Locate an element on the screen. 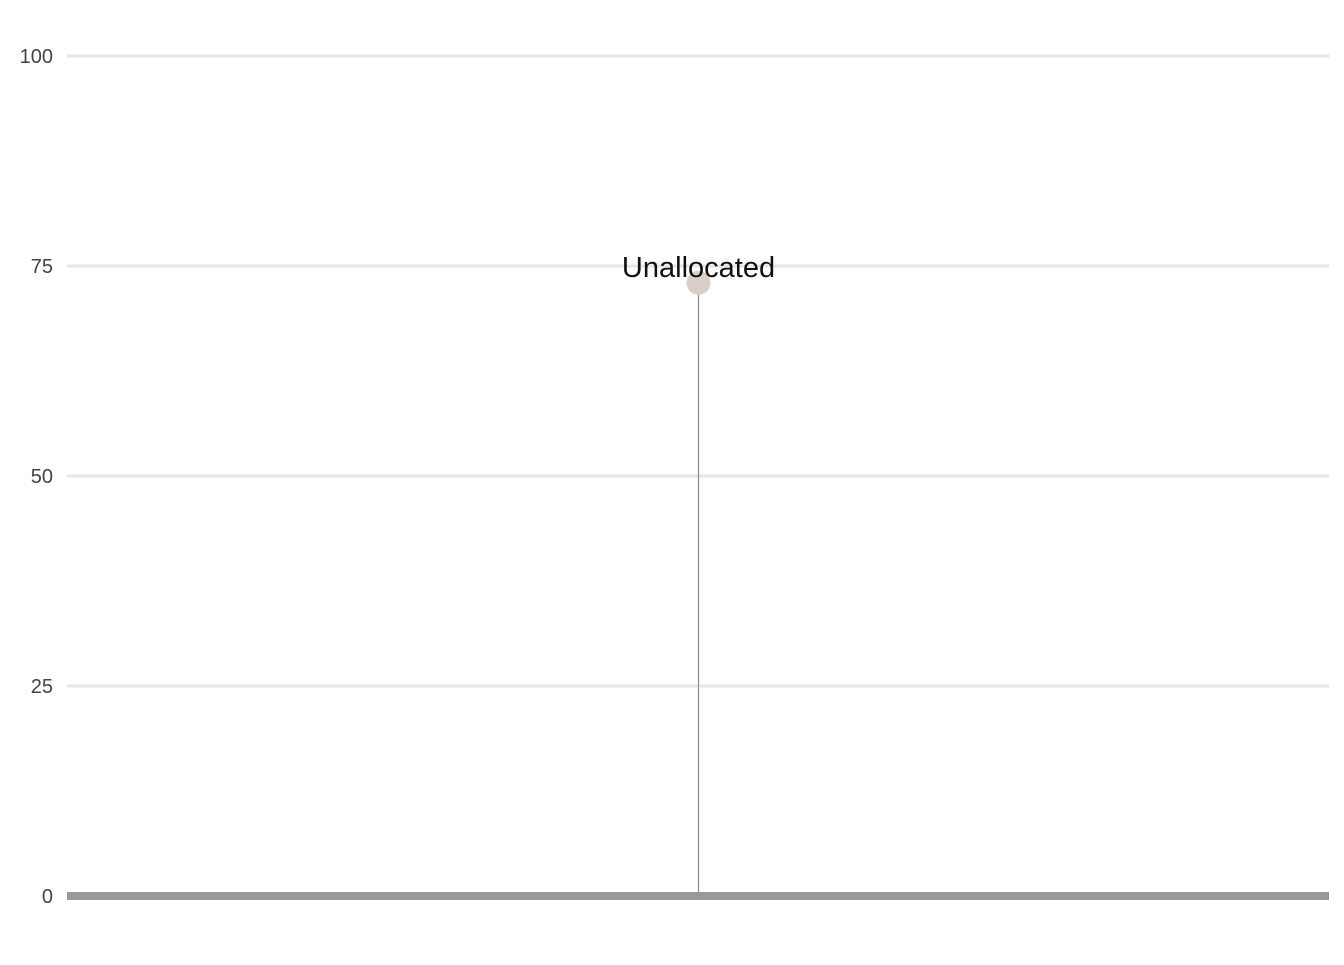 The width and height of the screenshot is (1344, 965). point-label: Unallocated is located at coordinates (698, 268).